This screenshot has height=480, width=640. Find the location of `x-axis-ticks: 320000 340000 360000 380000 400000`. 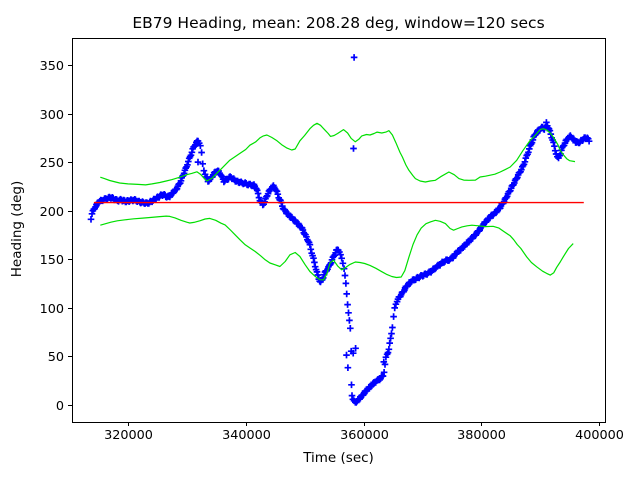

x-axis-ticks: 320000 340000 360000 380000 400000 is located at coordinates (364, 432).